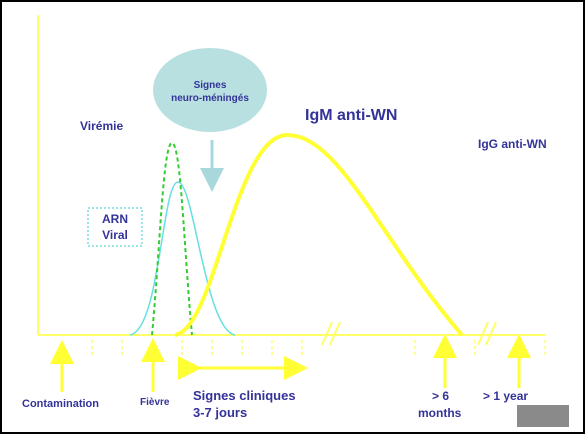 Image resolution: width=585 pixels, height=439 pixels. What do you see at coordinates (220, 412) in the screenshot?
I see `clinical-label: 3-7 jours` at bounding box center [220, 412].